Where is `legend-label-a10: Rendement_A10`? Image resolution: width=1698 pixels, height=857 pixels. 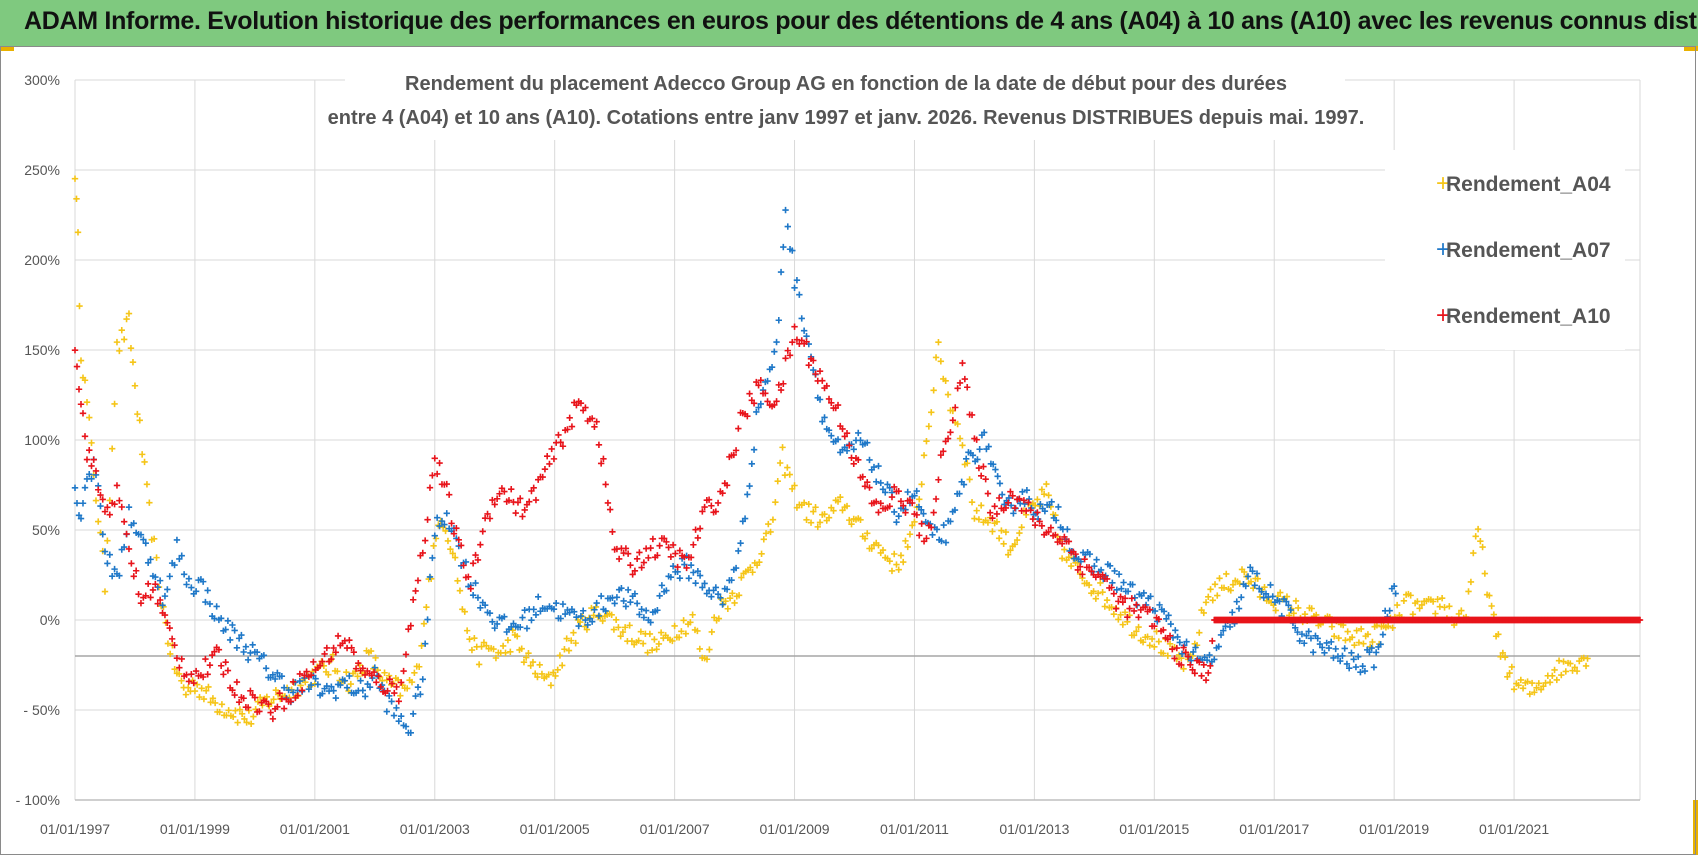 legend-label-a10: Rendement_A10 is located at coordinates (1528, 316).